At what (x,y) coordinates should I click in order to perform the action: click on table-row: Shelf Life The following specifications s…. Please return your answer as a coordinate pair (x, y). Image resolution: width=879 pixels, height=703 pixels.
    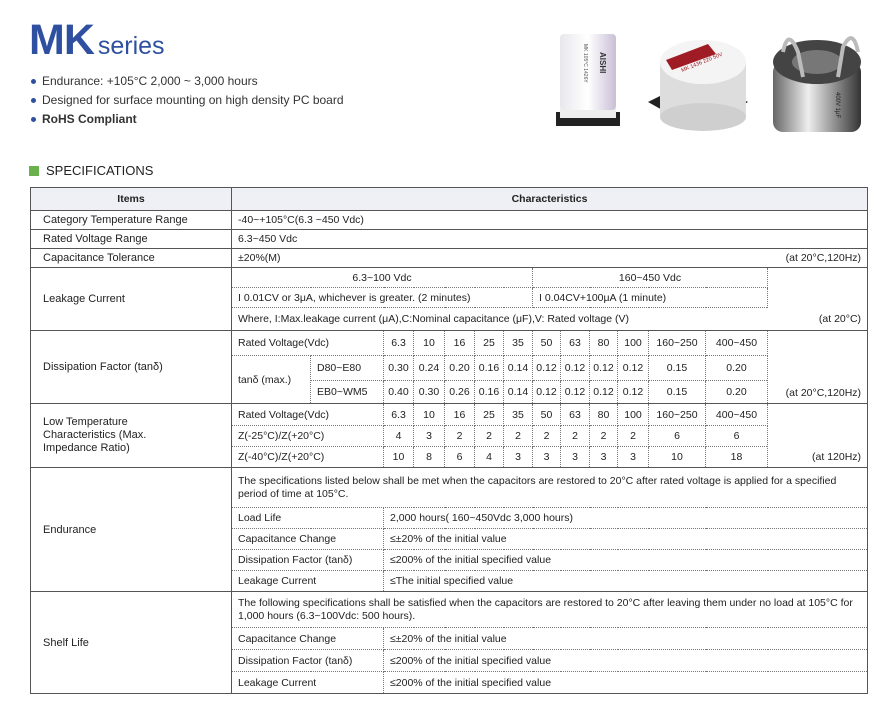
    Looking at the image, I should click on (449, 642).